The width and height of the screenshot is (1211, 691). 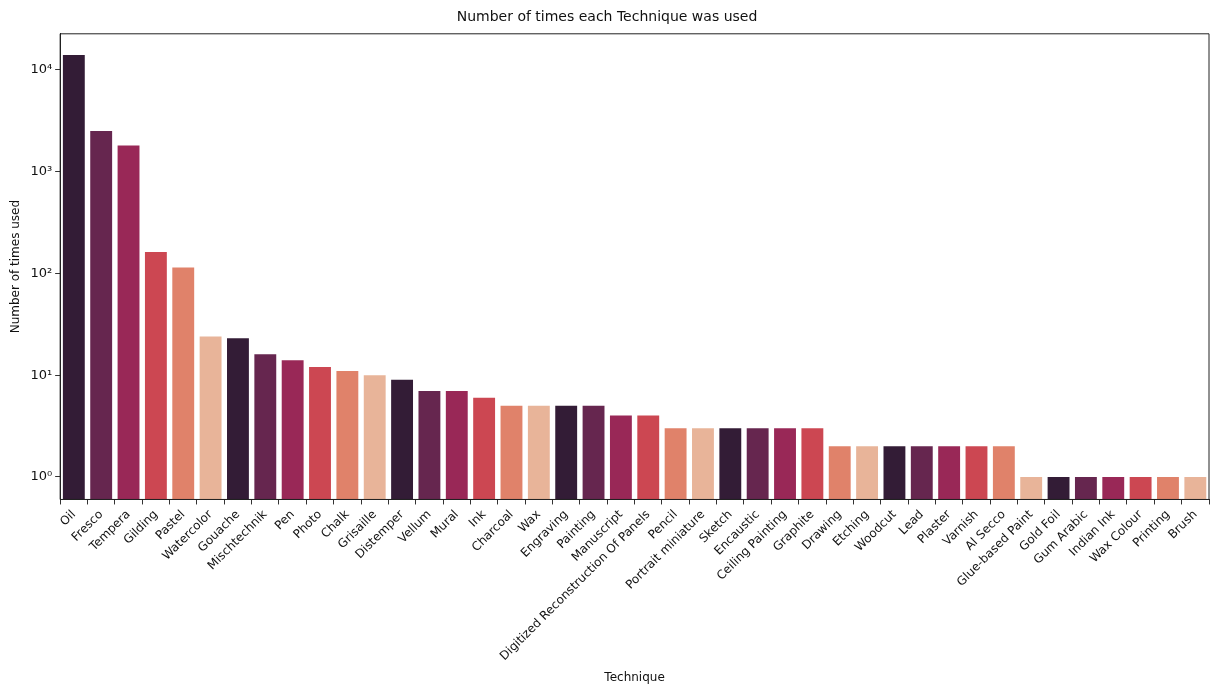 What do you see at coordinates (634, 676) in the screenshot?
I see `x-axis-title: Technique` at bounding box center [634, 676].